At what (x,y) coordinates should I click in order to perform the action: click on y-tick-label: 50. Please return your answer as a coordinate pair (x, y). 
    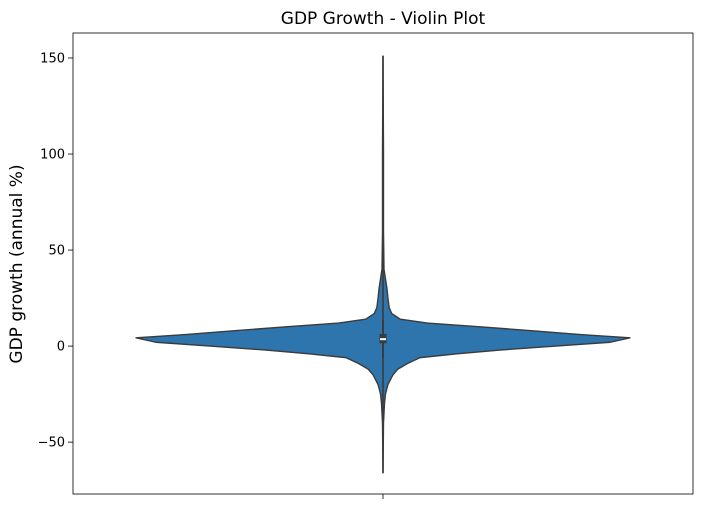
    Looking at the image, I should click on (56, 251).